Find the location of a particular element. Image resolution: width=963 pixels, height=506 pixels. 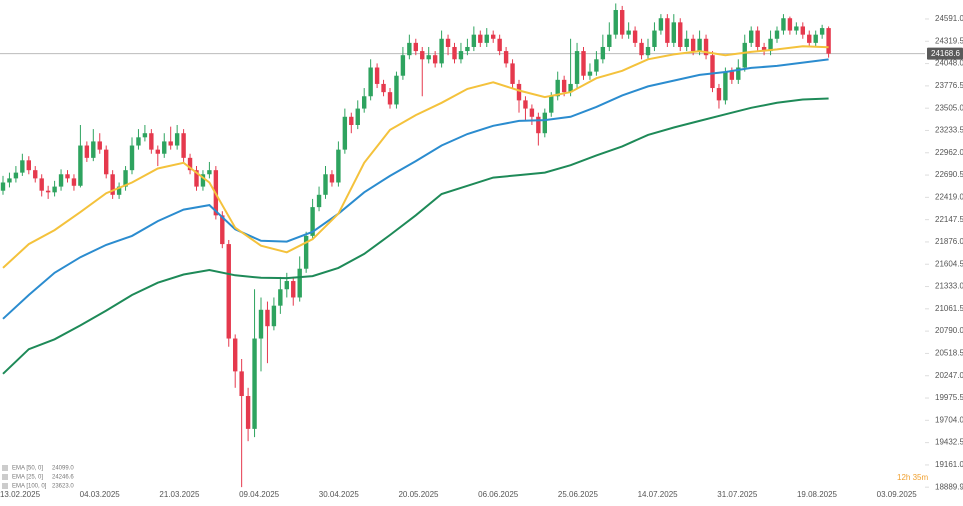

y-tick-label: 20518.5 is located at coordinates (949, 353).